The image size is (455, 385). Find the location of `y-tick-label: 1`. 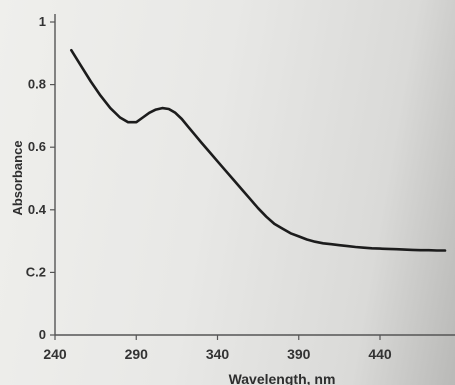

y-tick-label: 1 is located at coordinates (42, 21).